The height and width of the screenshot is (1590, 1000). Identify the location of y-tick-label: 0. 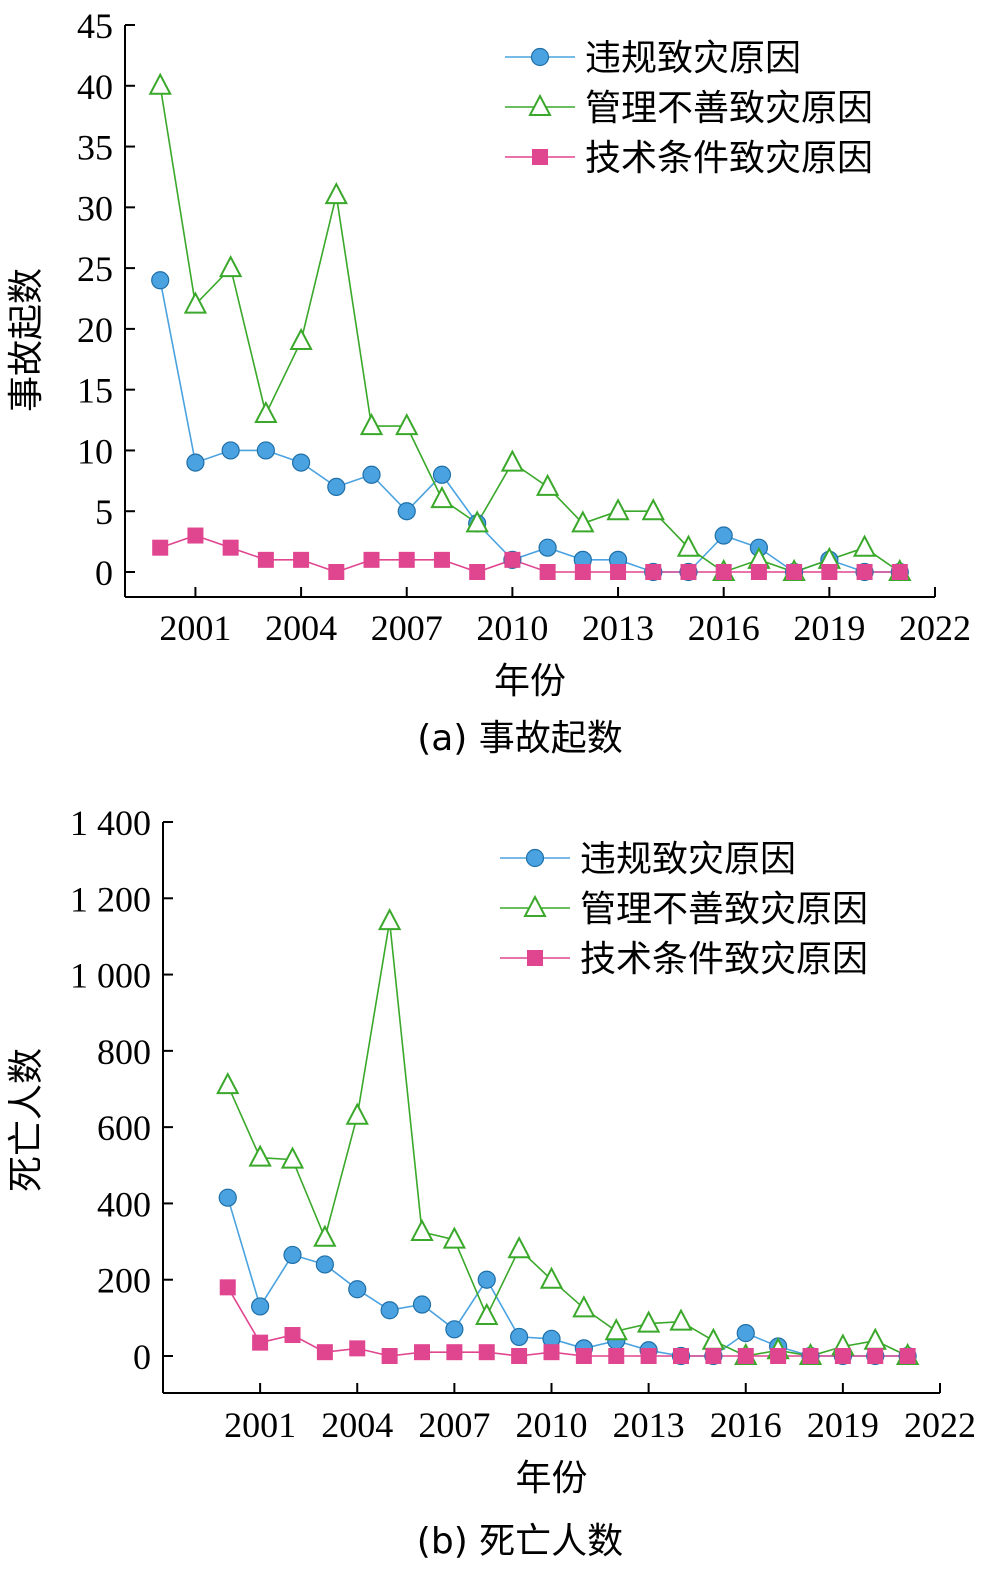
(142, 1357).